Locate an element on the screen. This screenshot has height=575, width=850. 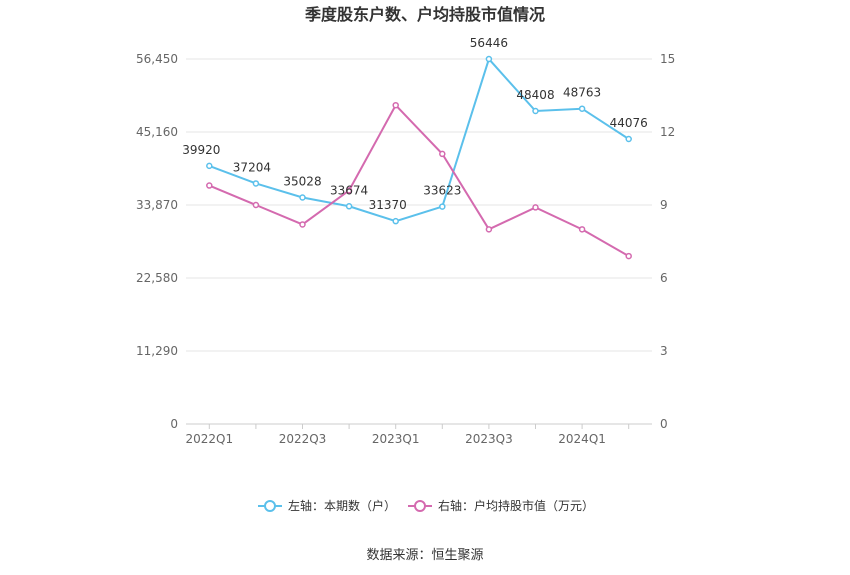
x-tick-label: 2023Q3 is located at coordinates (489, 439).